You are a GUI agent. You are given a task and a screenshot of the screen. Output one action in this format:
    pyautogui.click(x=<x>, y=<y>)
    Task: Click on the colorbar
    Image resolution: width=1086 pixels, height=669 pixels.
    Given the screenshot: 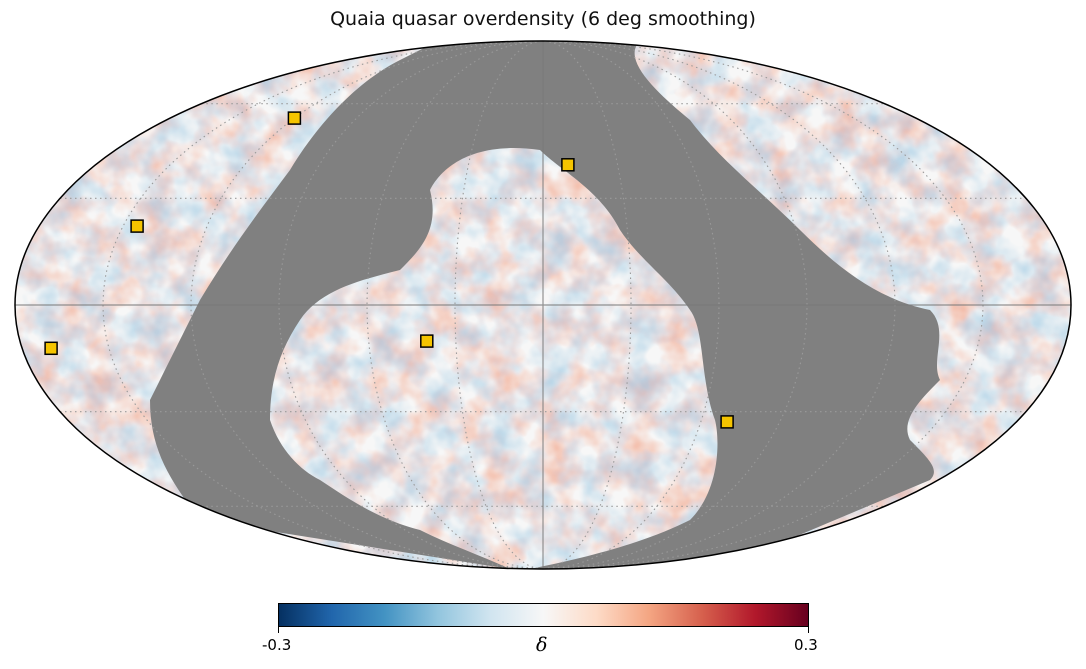 What is the action you would take?
    pyautogui.click(x=543, y=615)
    